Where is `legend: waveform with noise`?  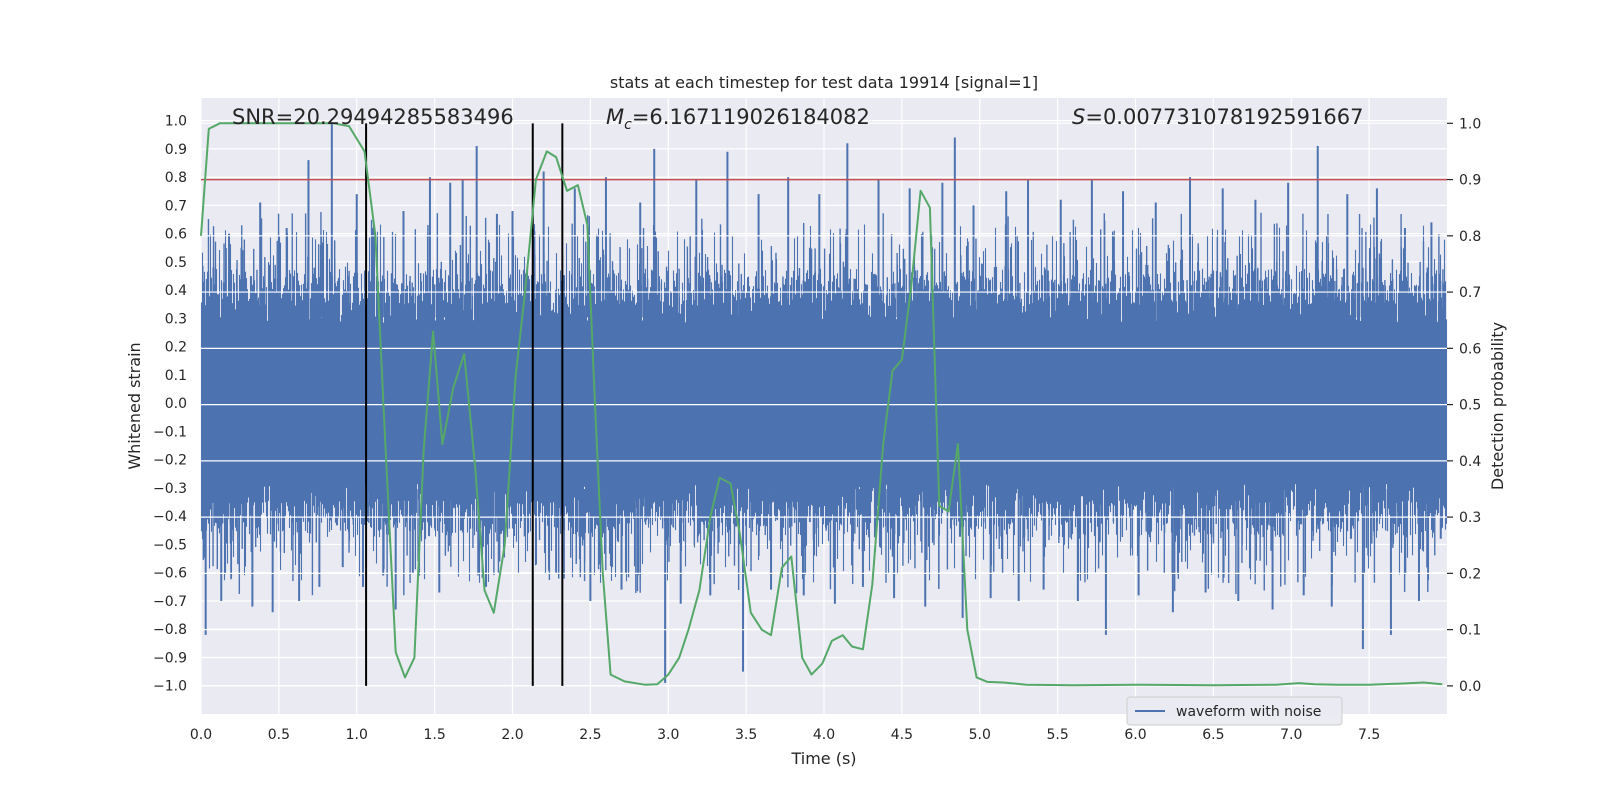
legend: waveform with noise is located at coordinates (1234, 711).